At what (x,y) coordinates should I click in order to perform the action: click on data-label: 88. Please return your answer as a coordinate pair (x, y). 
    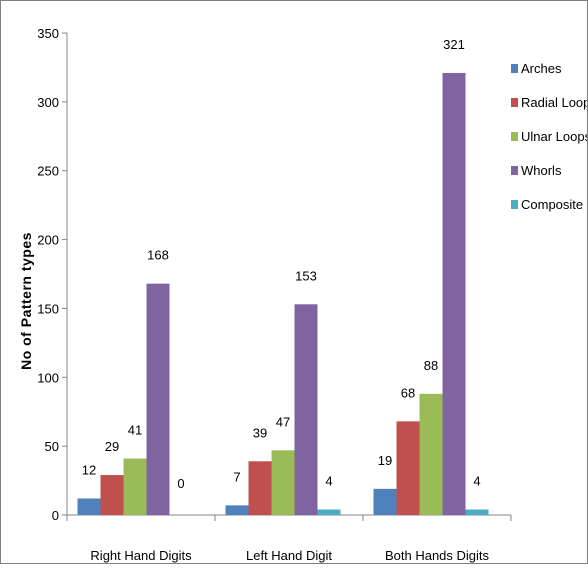
    Looking at the image, I should click on (431, 365).